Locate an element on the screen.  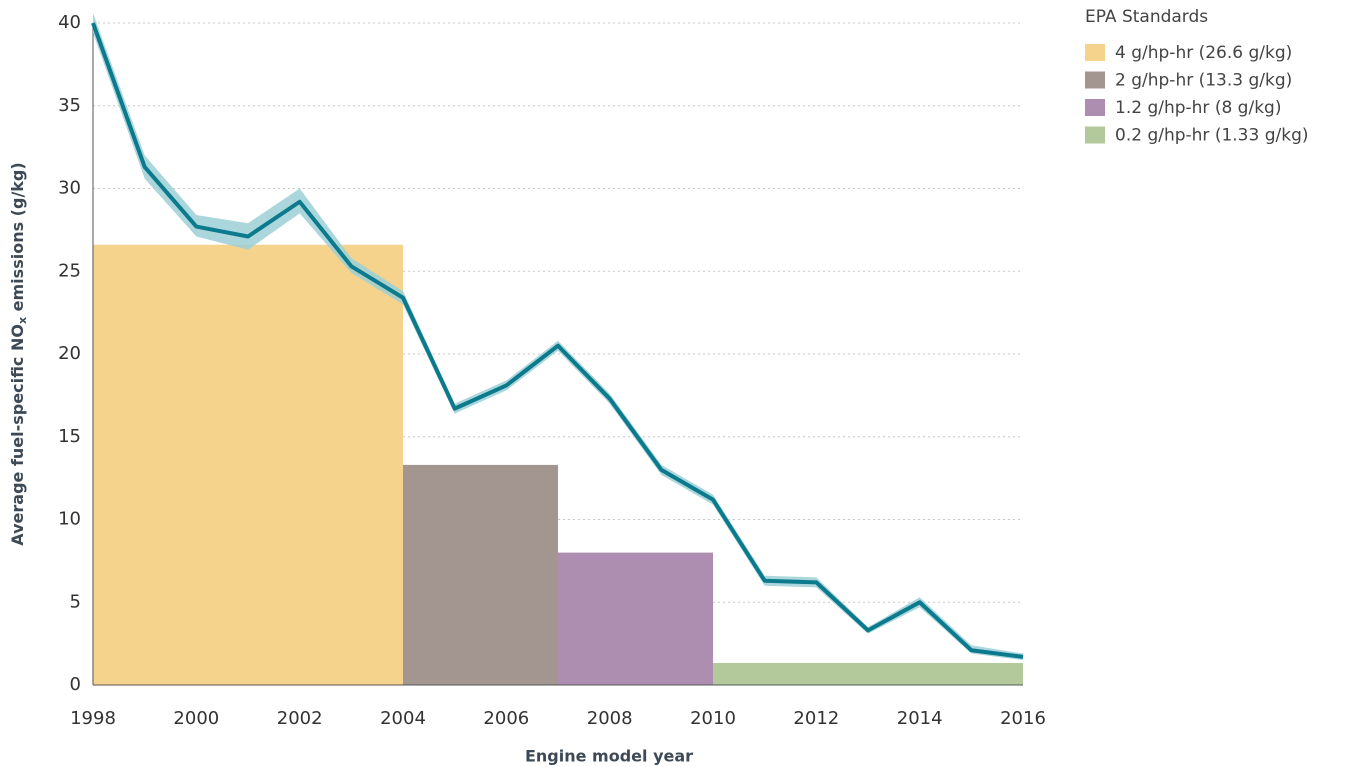
x-tick-label: 2006 is located at coordinates (506, 718).